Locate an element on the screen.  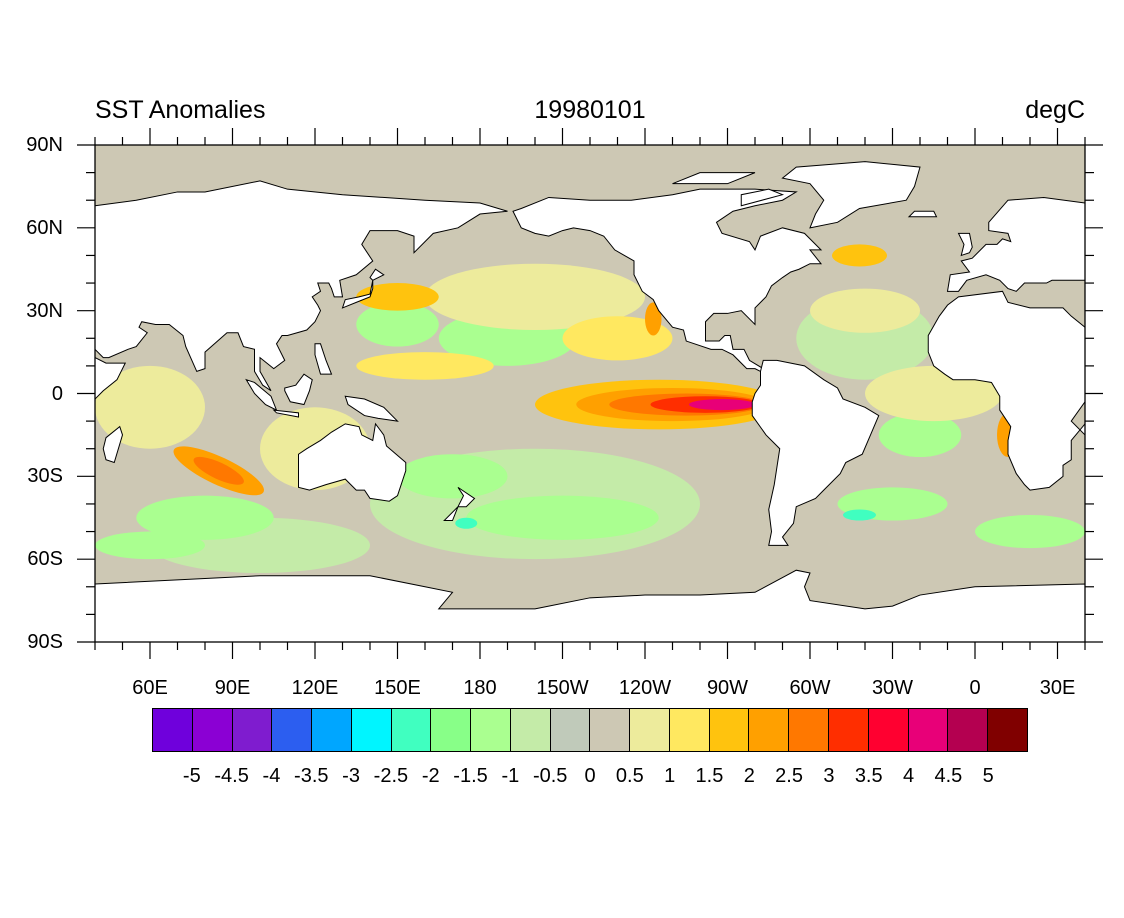
plot-date: 19980101 is located at coordinates (590, 110).